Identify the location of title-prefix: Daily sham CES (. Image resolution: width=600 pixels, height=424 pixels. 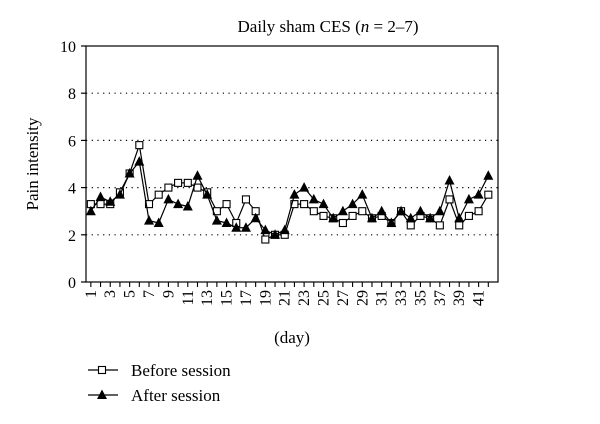
(300, 26).